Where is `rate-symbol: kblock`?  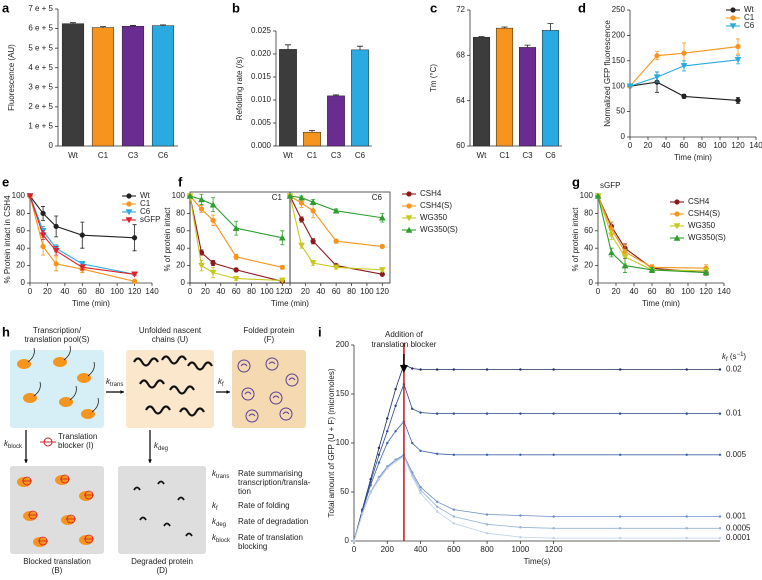
rate-symbol: kblock is located at coordinates (13, 444).